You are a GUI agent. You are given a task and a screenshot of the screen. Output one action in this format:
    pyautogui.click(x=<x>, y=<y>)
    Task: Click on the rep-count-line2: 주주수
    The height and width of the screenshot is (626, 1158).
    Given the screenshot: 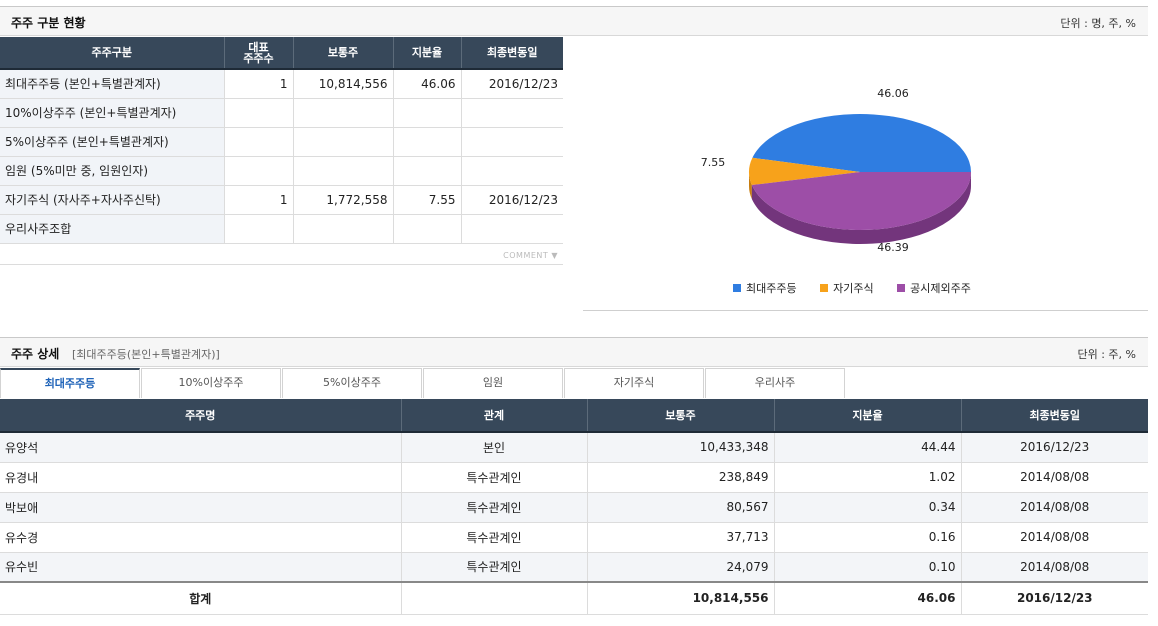 What is the action you would take?
    pyautogui.click(x=258, y=58)
    